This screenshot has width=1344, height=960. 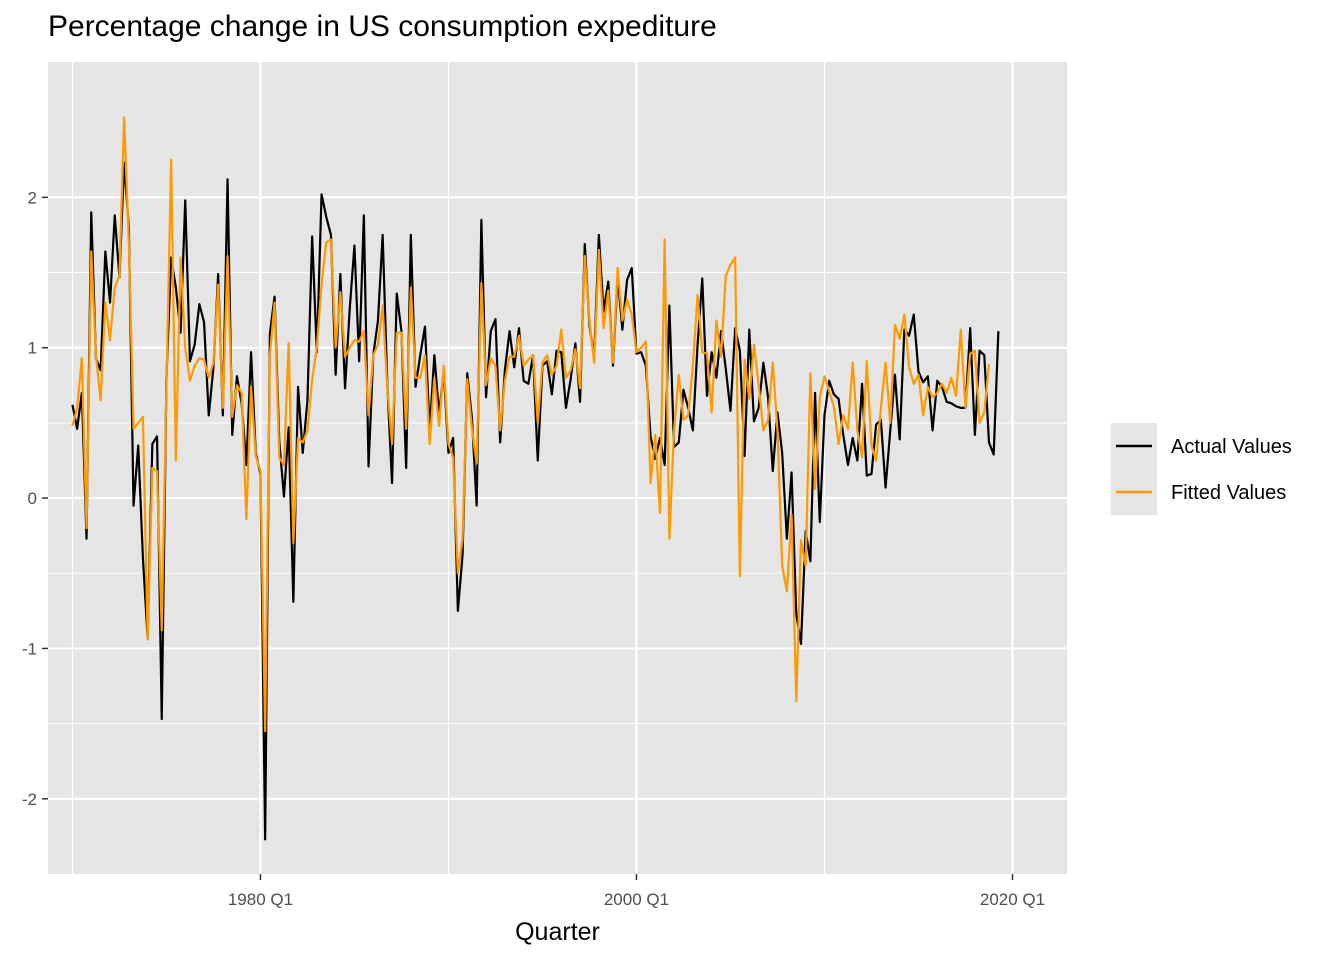 What do you see at coordinates (1201, 469) in the screenshot?
I see `legend: Actual Values Fitted Values` at bounding box center [1201, 469].